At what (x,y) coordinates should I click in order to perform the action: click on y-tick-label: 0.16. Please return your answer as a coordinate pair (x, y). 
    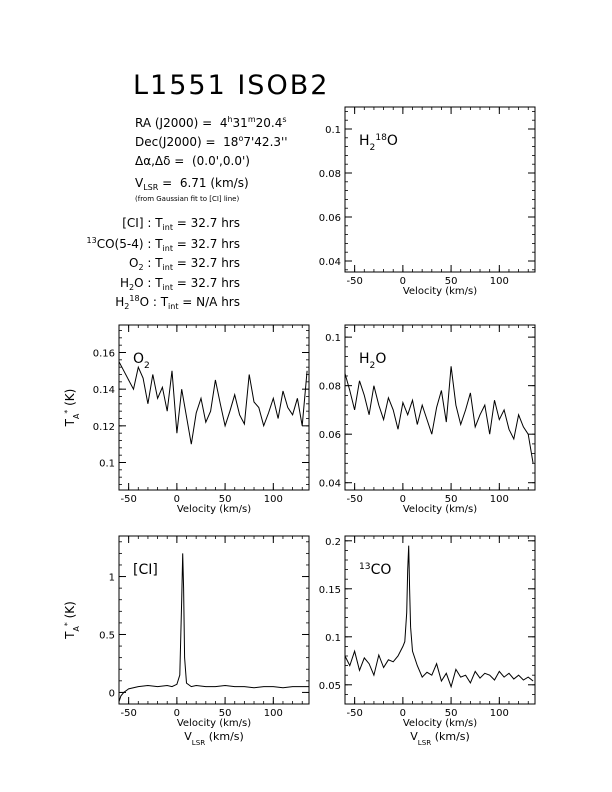
    Looking at the image, I should click on (104, 354).